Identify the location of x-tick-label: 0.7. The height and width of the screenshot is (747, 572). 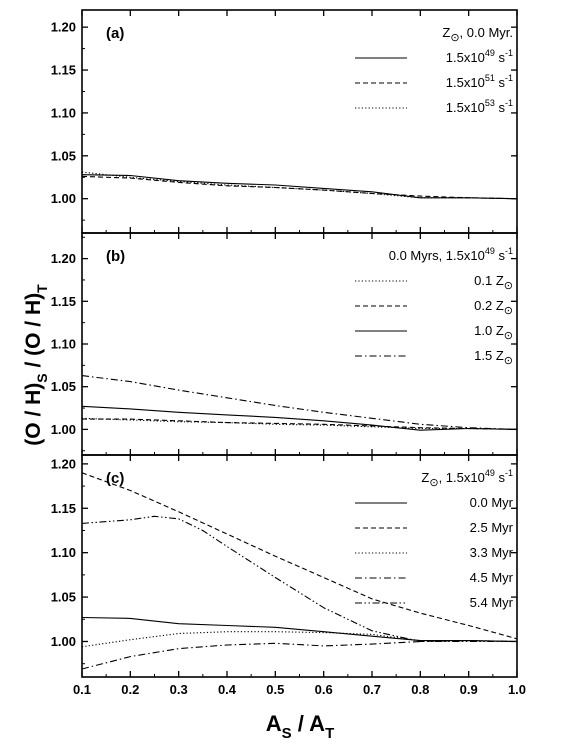
(372, 689).